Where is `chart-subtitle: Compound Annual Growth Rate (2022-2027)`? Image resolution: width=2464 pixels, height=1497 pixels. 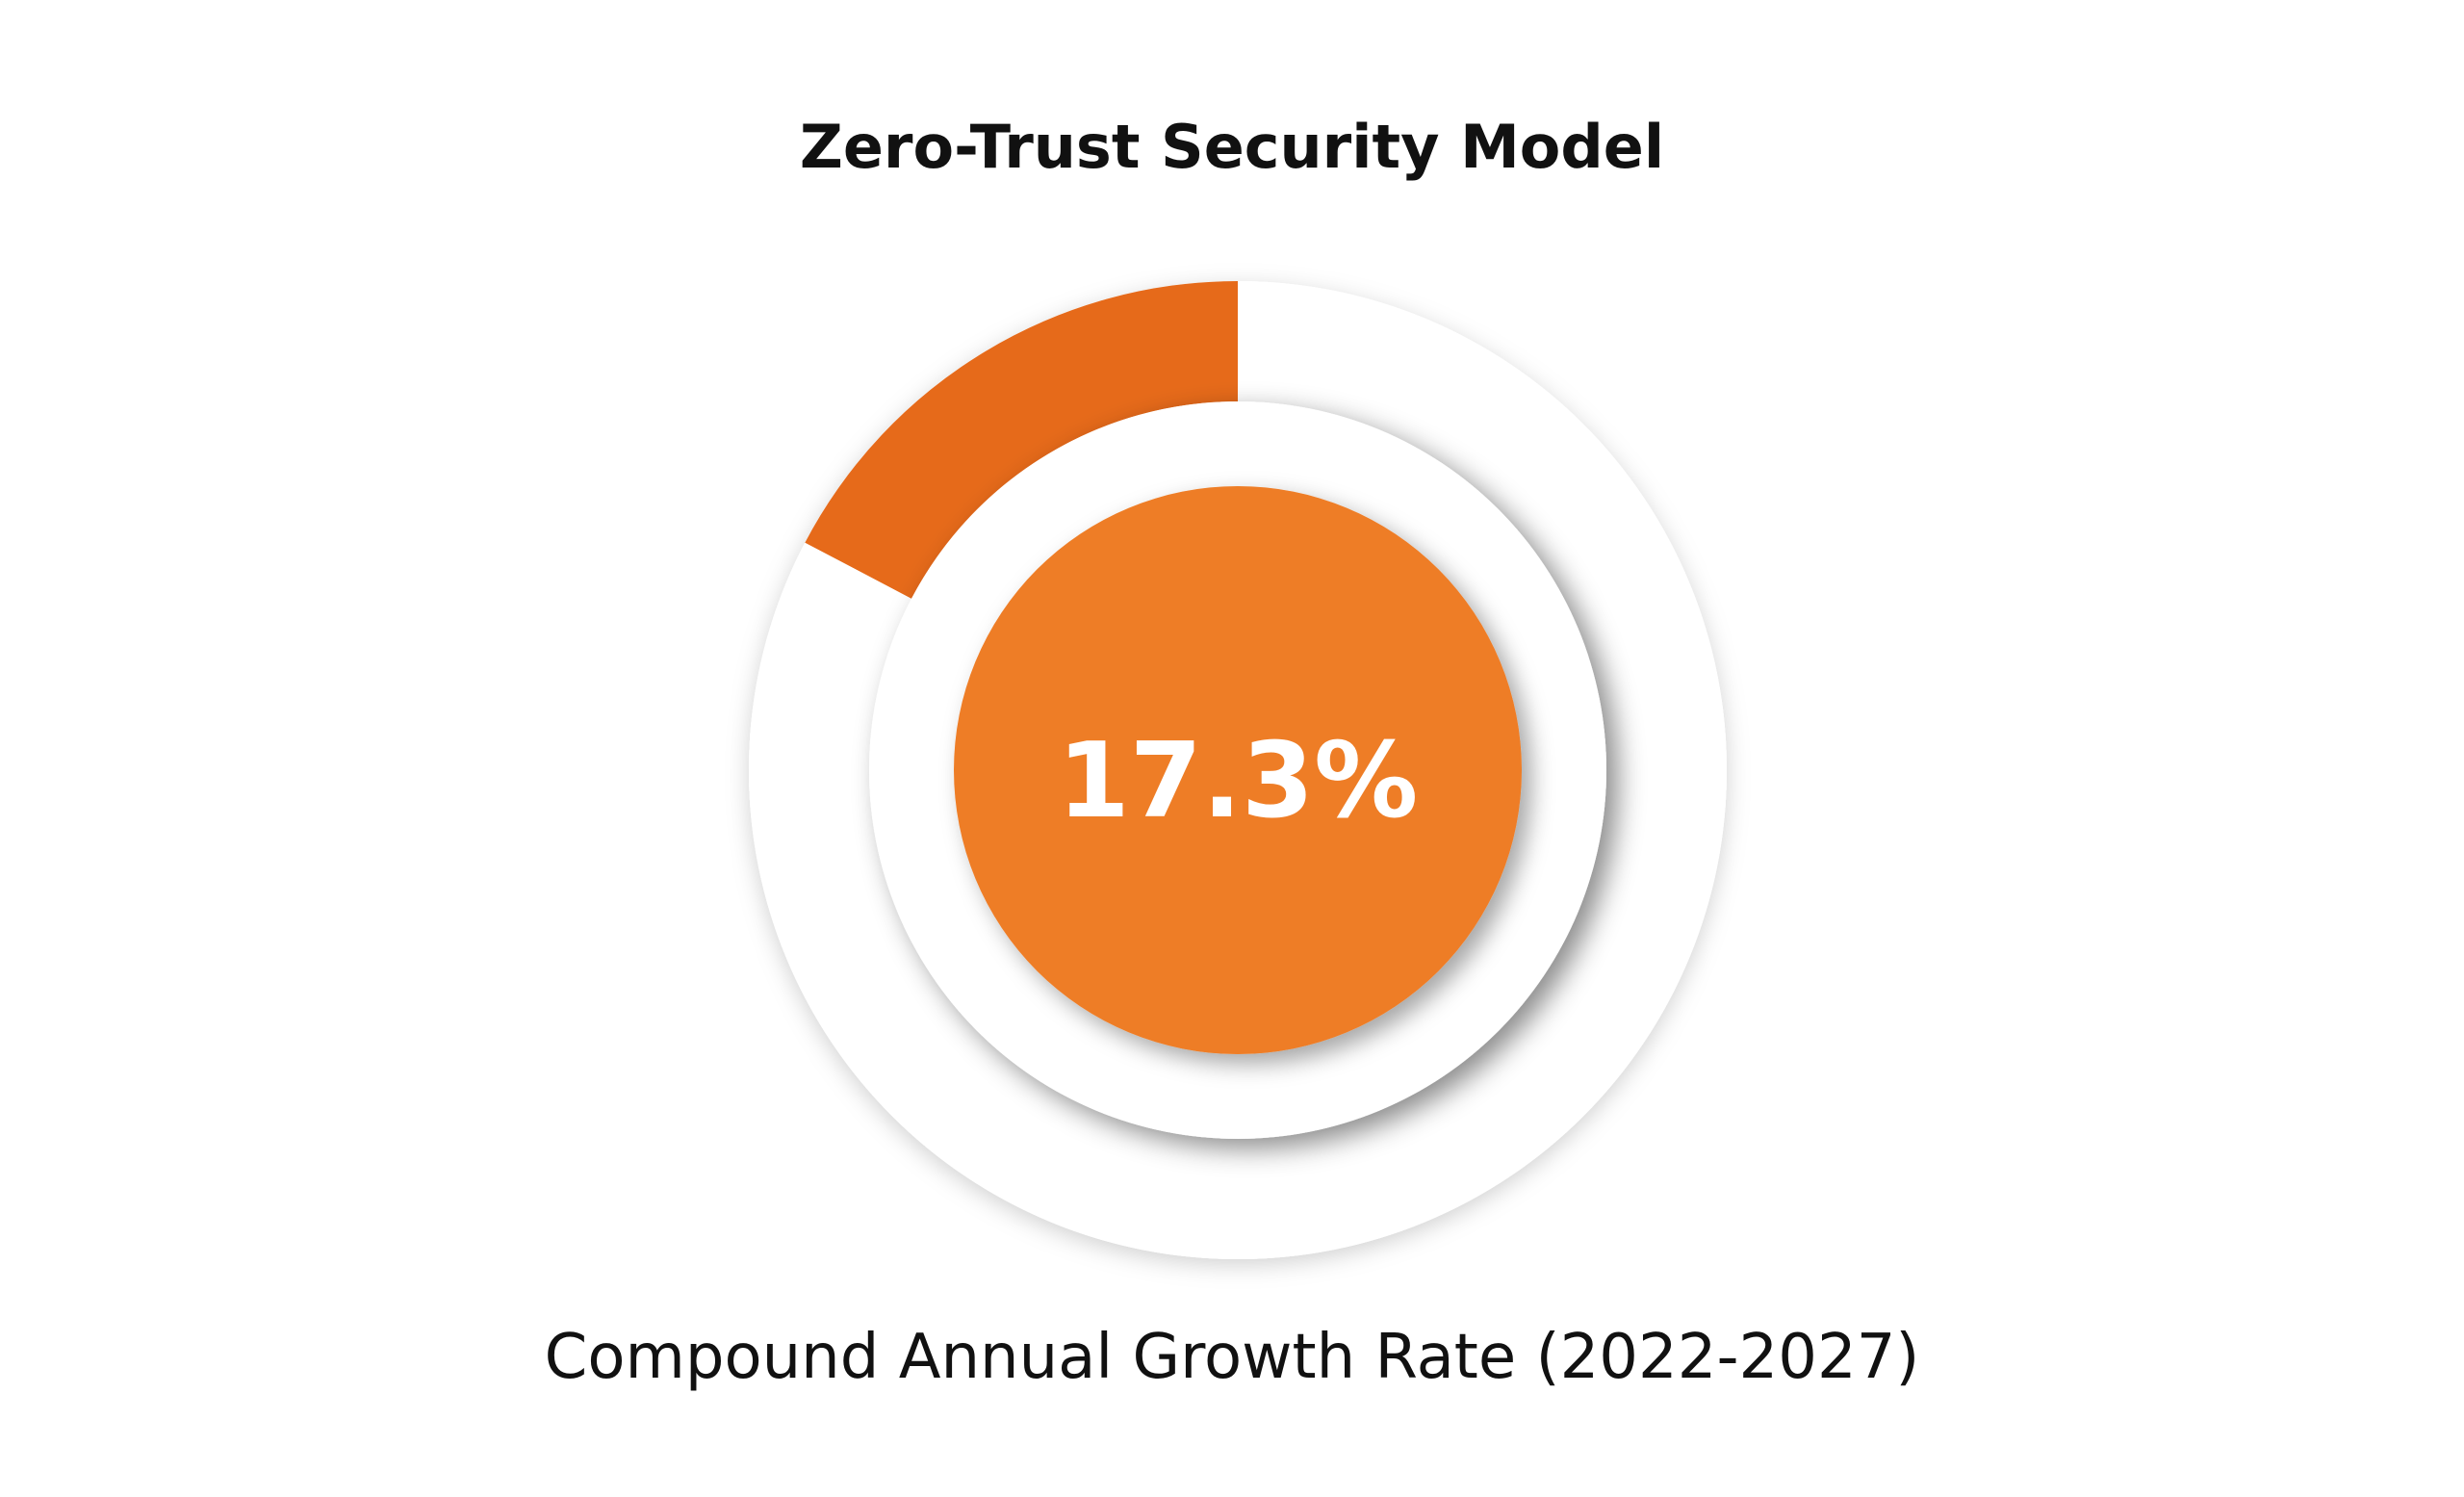
chart-subtitle: Compound Annual Growth Rate (2022-2027) is located at coordinates (1232, 1357).